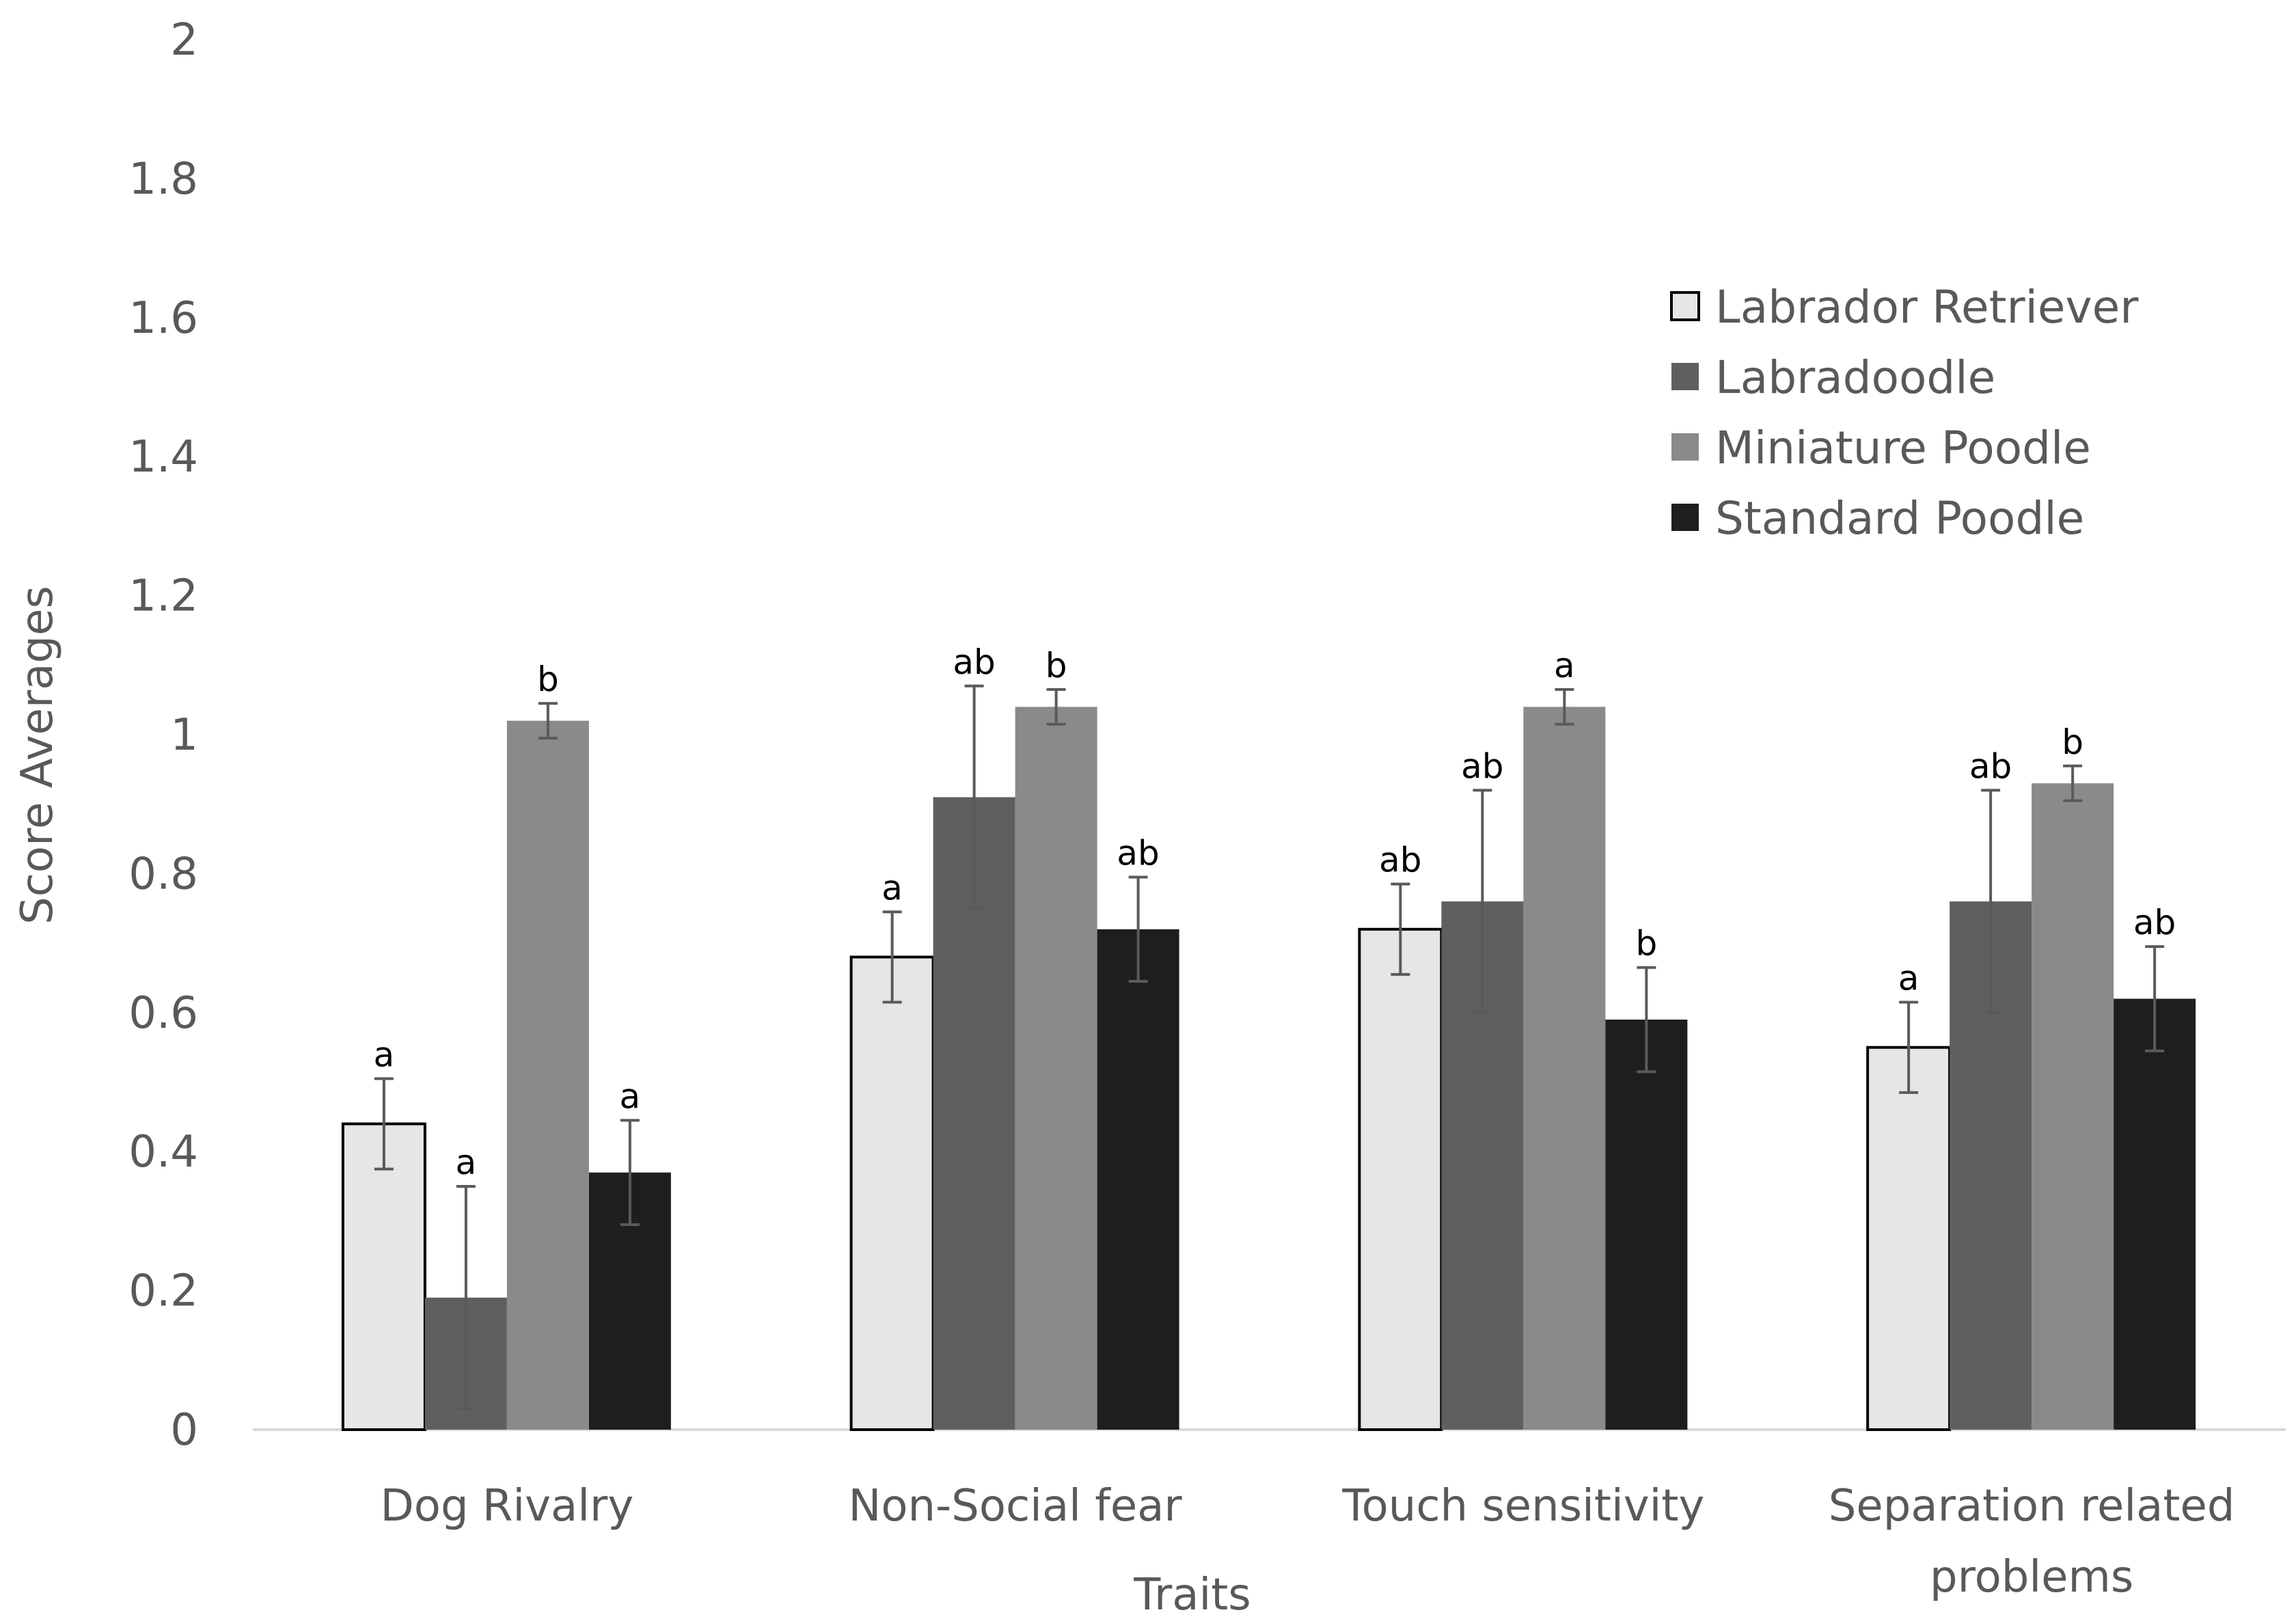 The height and width of the screenshot is (1621, 2296). Describe the element at coordinates (1016, 1506) in the screenshot. I see `x-category-label: Non-Social fear` at that location.